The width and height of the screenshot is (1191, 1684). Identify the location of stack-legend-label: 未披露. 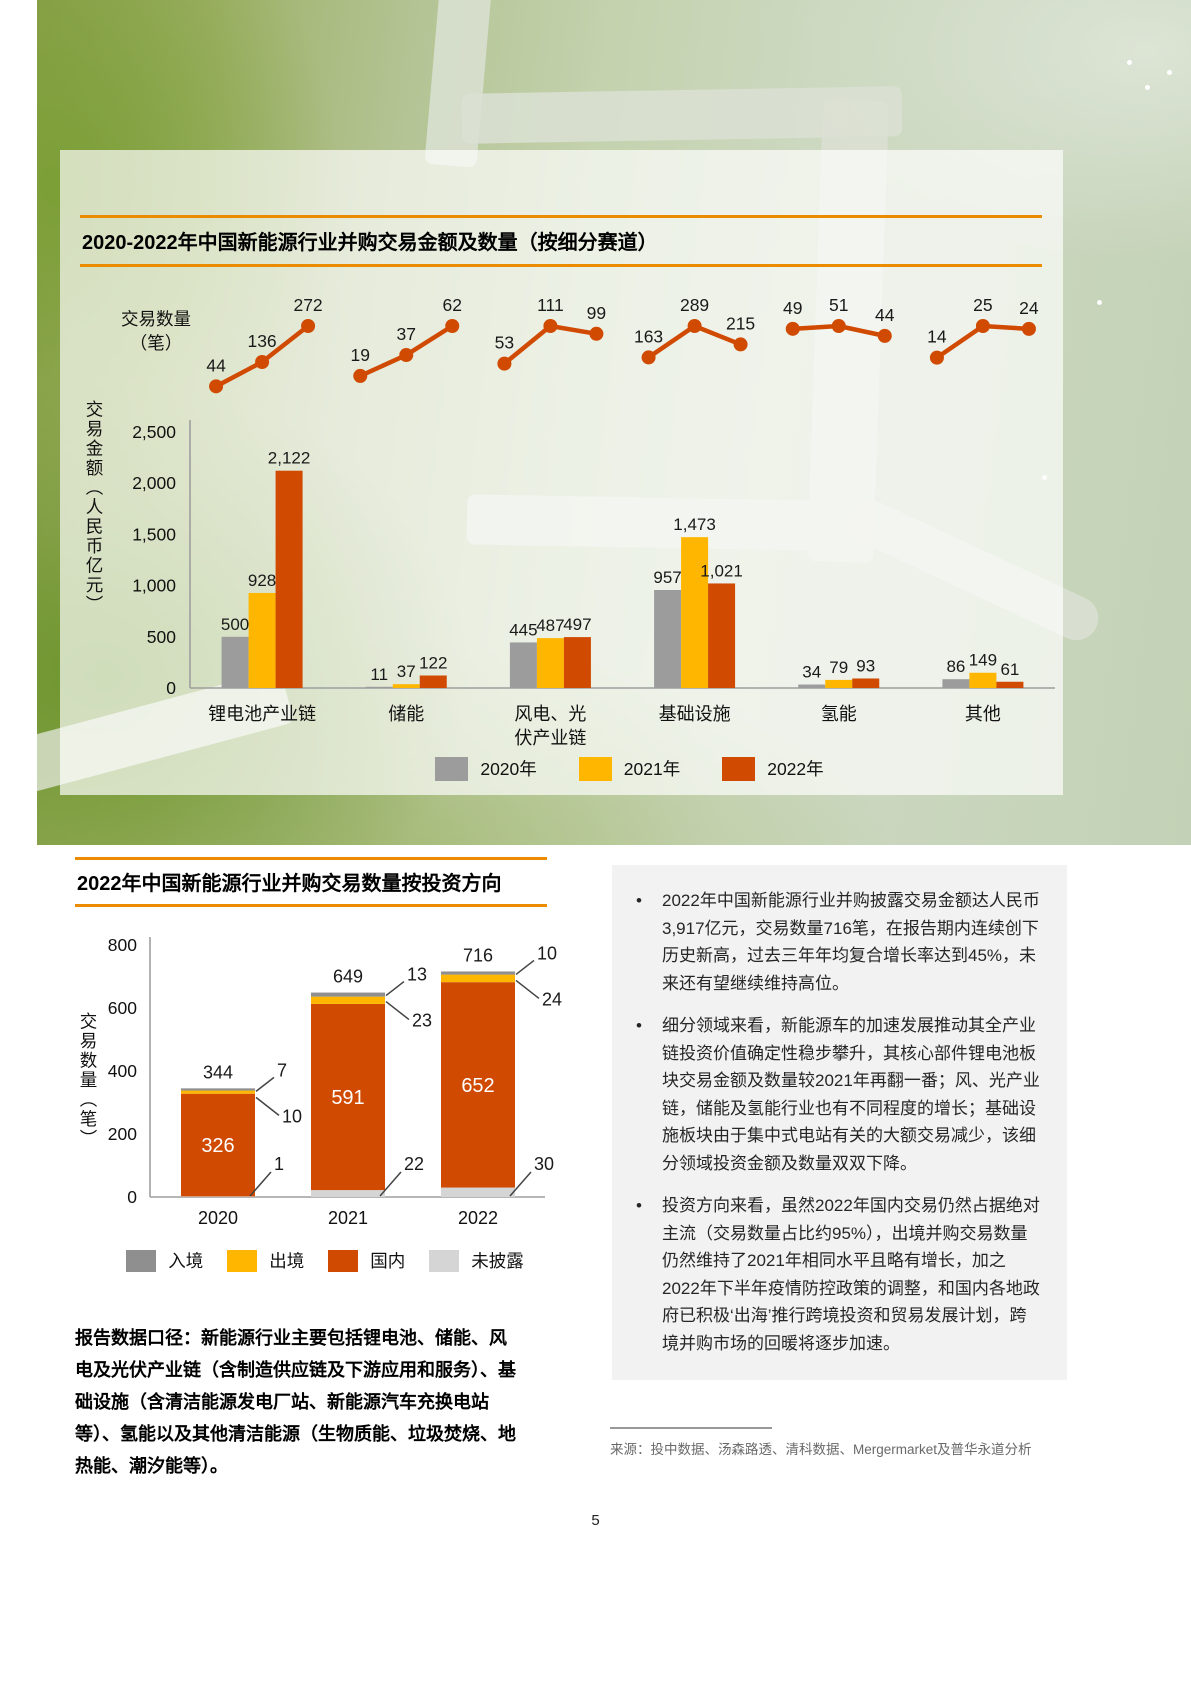
(497, 1261).